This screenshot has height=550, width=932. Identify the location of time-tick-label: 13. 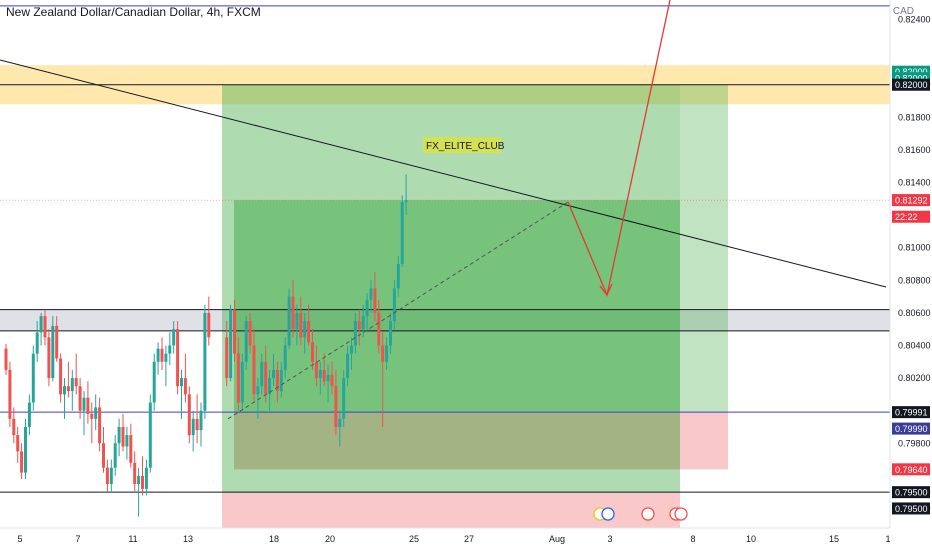
(188, 539).